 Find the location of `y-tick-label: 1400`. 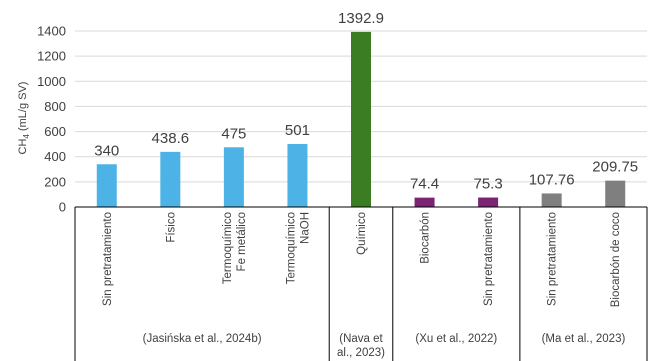

y-tick-label: 1400 is located at coordinates (51, 31).